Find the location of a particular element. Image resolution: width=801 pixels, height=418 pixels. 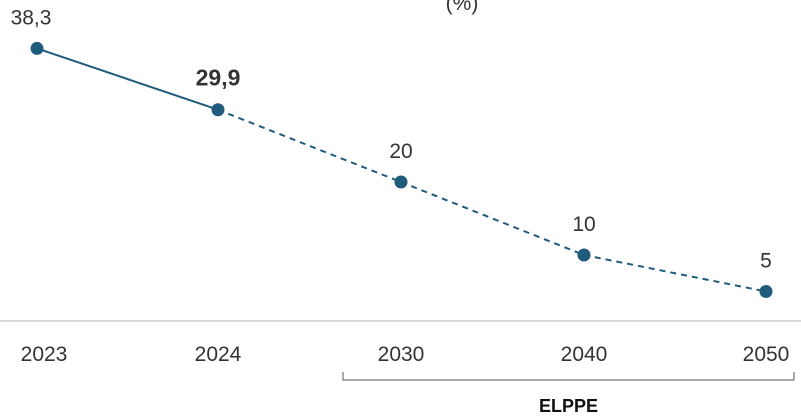

x-axis-ticks: 2023 2024 2030 2040 2050 is located at coordinates (405, 354).